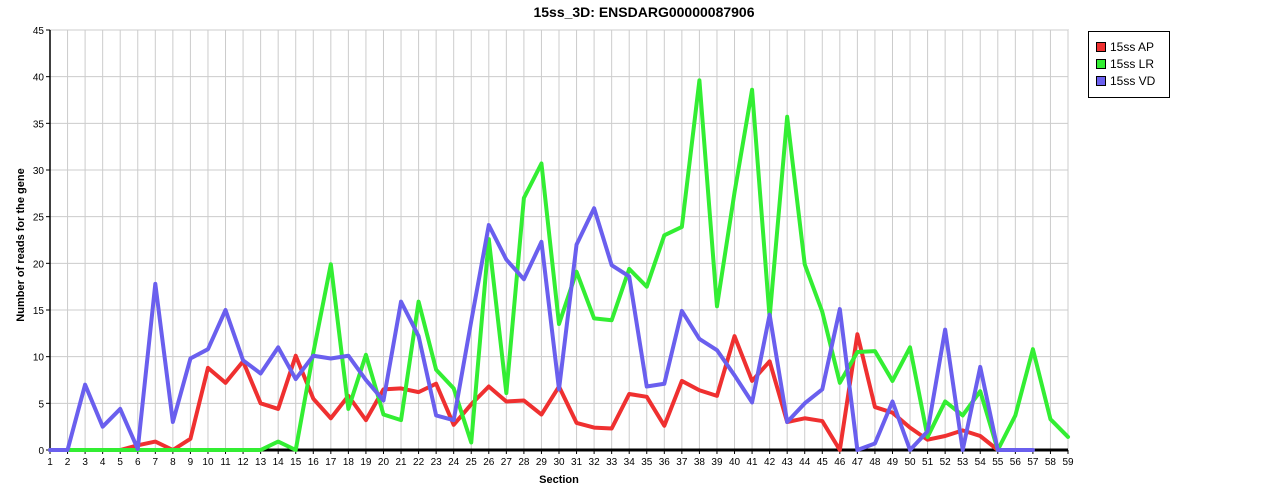  I want to click on x-tick-label: 56, so click(1016, 462).